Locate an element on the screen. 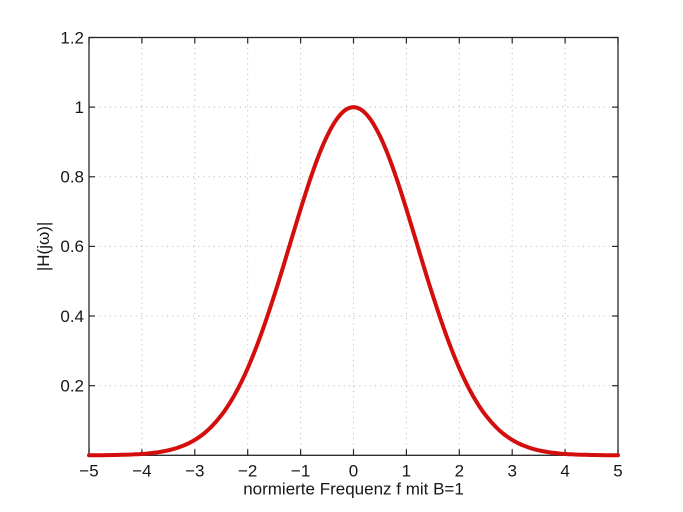 Image resolution: width=683 pixels, height=512 pixels. svg-text: −3 is located at coordinates (194, 470).